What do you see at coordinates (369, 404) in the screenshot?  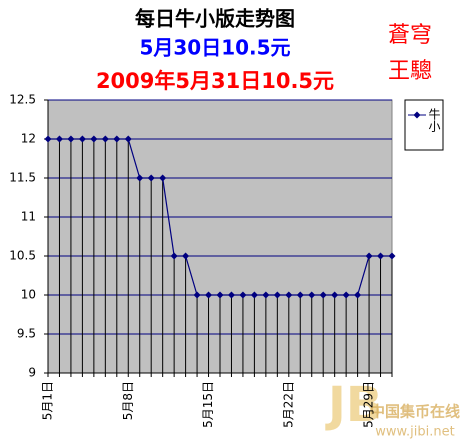 I see `x-tick-label: 5月29日` at bounding box center [369, 404].